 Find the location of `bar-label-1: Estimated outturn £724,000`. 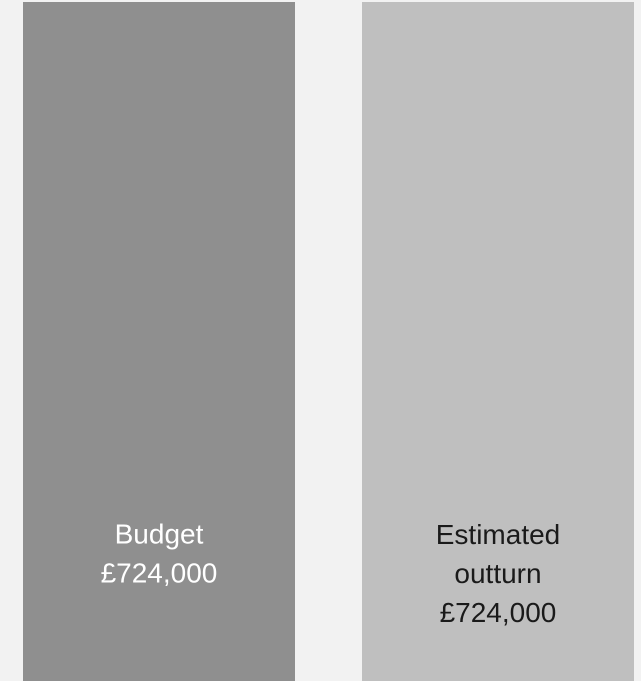

bar-label-1: Estimated outturn £724,000 is located at coordinates (498, 573).